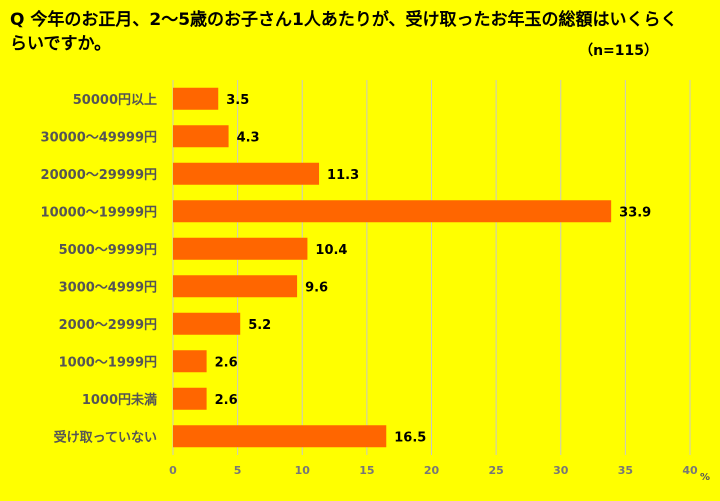 This screenshot has width=720, height=501. What do you see at coordinates (108, 325) in the screenshot?
I see `category-label: 2000〜2999円` at bounding box center [108, 325].